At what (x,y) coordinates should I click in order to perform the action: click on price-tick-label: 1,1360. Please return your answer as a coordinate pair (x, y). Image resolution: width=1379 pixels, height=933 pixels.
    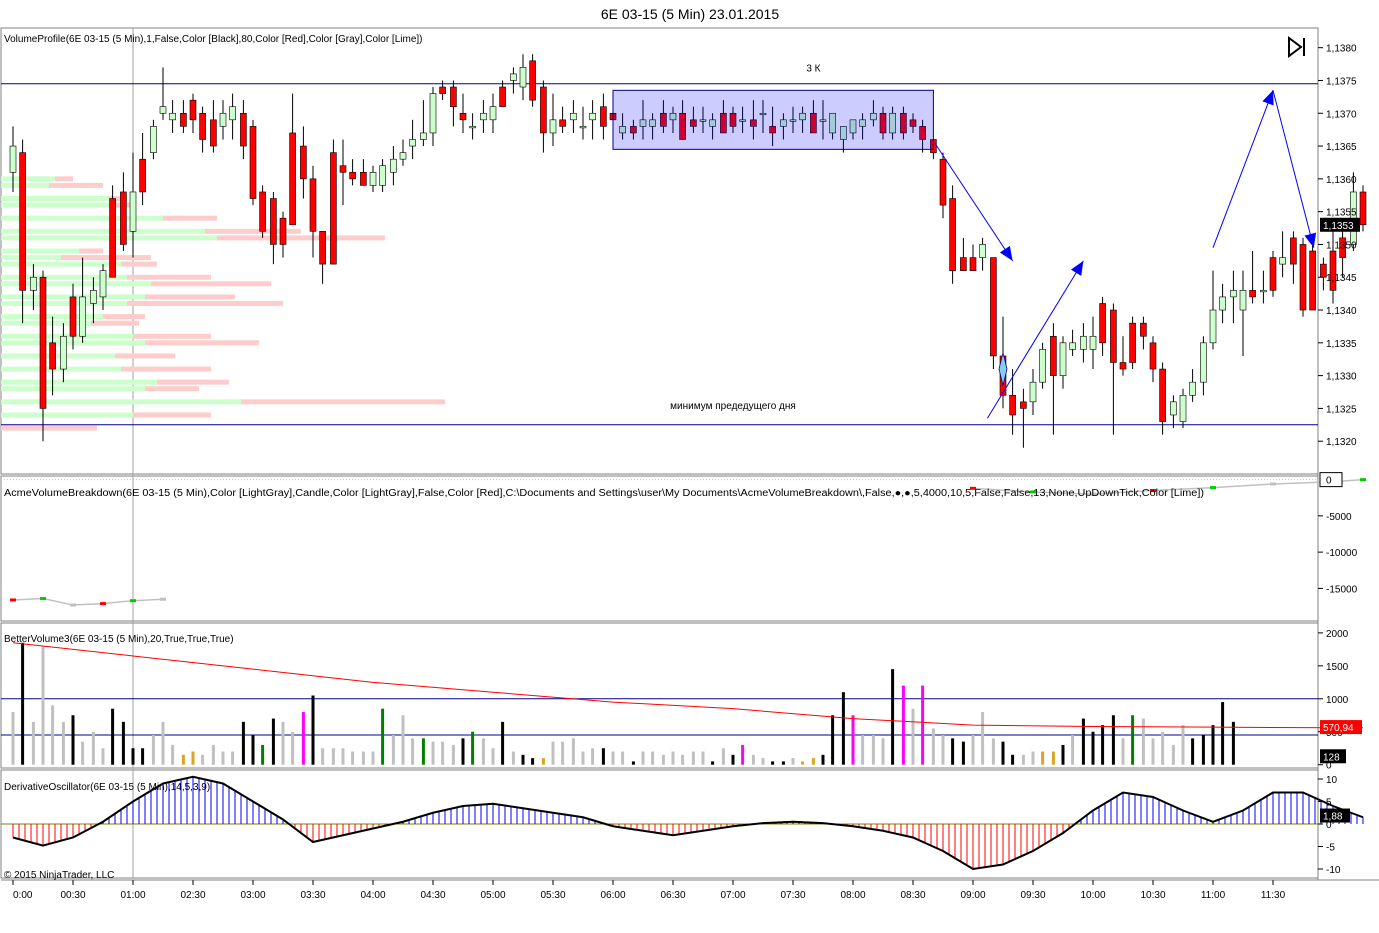
    Looking at the image, I should click on (1341, 180).